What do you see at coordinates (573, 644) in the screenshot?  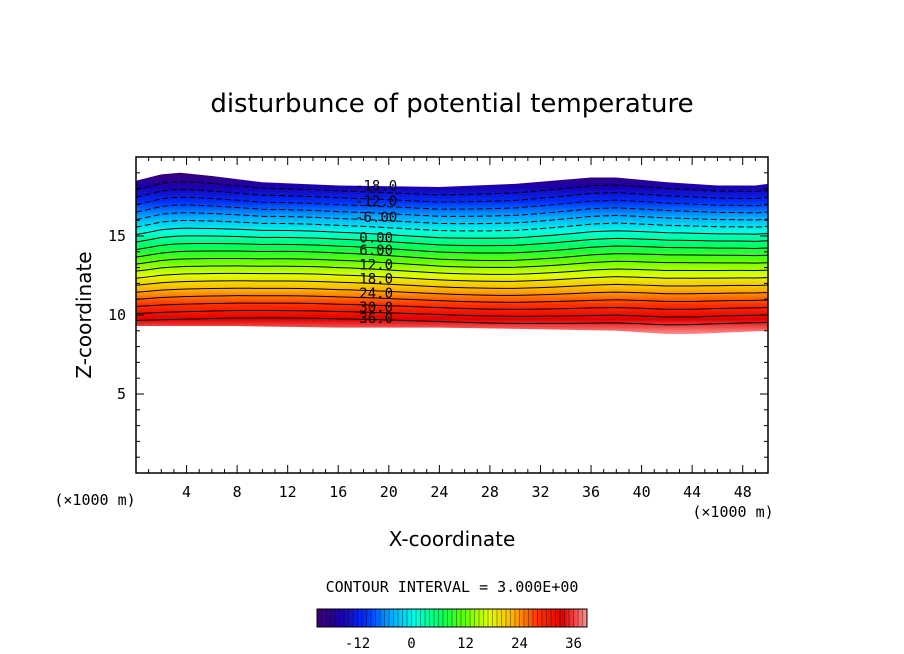 I see `colorbar-tick-label: 36` at bounding box center [573, 644].